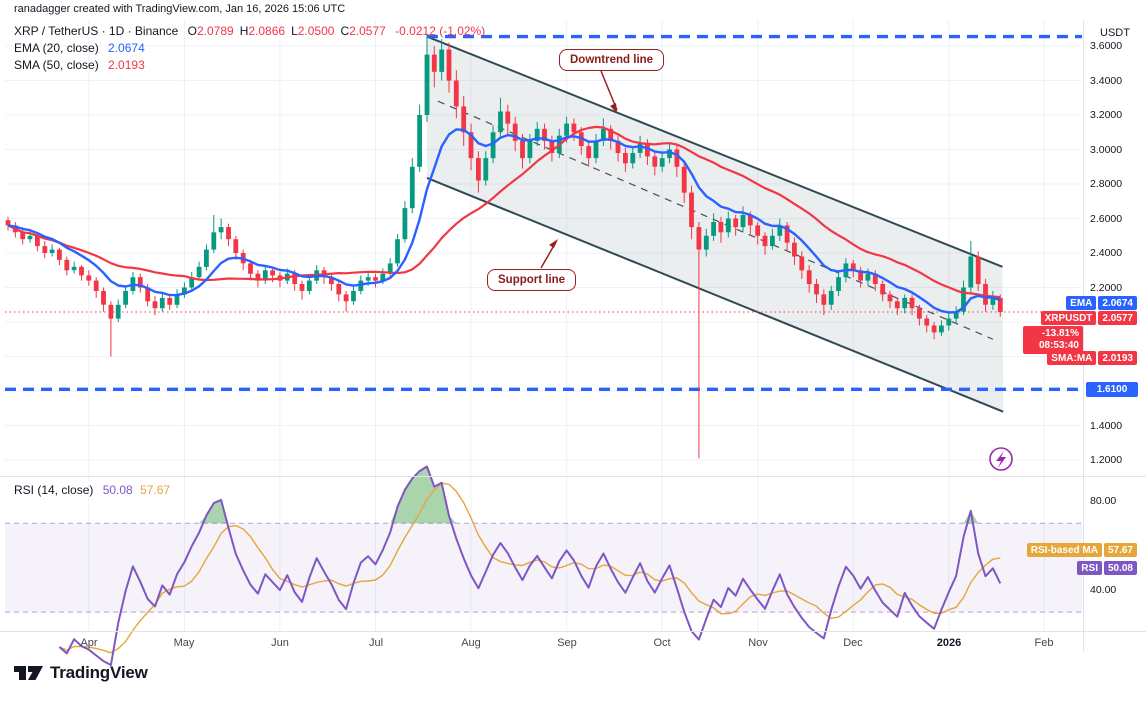 The image size is (1146, 704). Describe the element at coordinates (96, 31) in the screenshot. I see `symbol-title: XRP / TetherUS · 1D · Binance` at that location.